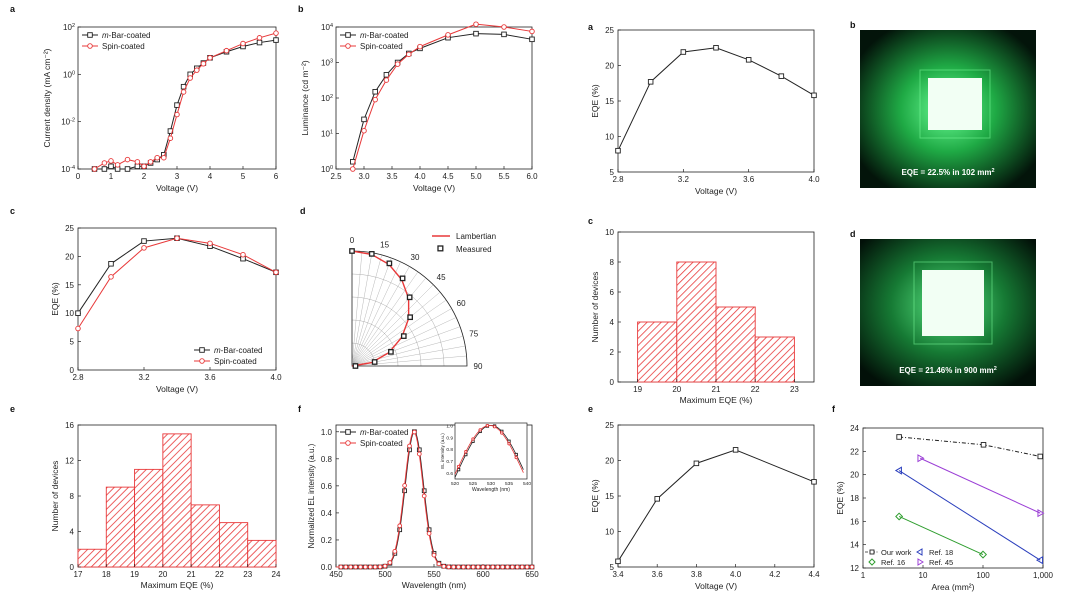  Describe the element at coordinates (1043, 575) in the screenshot. I see `x-tick-label: 1,000` at that location.